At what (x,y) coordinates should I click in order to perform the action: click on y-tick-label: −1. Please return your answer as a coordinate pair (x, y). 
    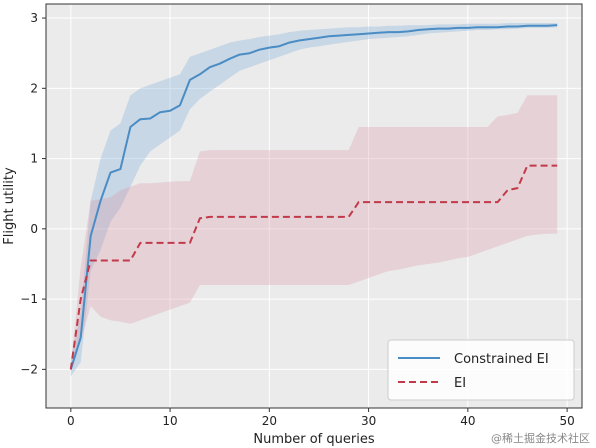
    Looking at the image, I should click on (29, 299).